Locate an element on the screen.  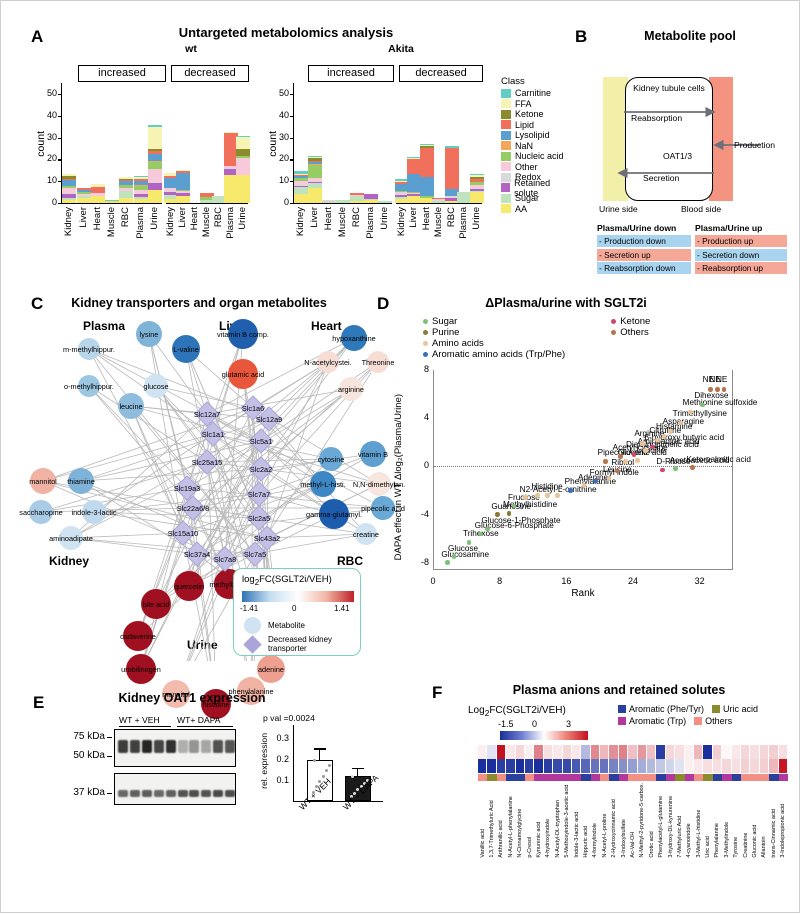
data-point-label: Histidine is located at coordinates (546, 486).